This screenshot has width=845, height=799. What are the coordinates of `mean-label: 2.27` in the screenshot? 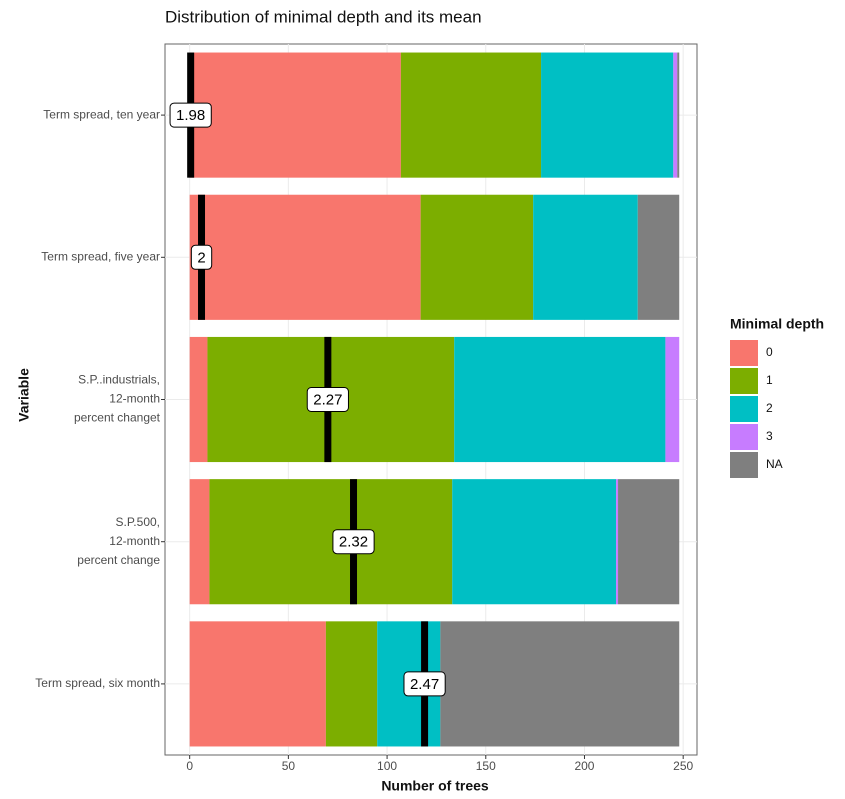 It's located at (327, 399).